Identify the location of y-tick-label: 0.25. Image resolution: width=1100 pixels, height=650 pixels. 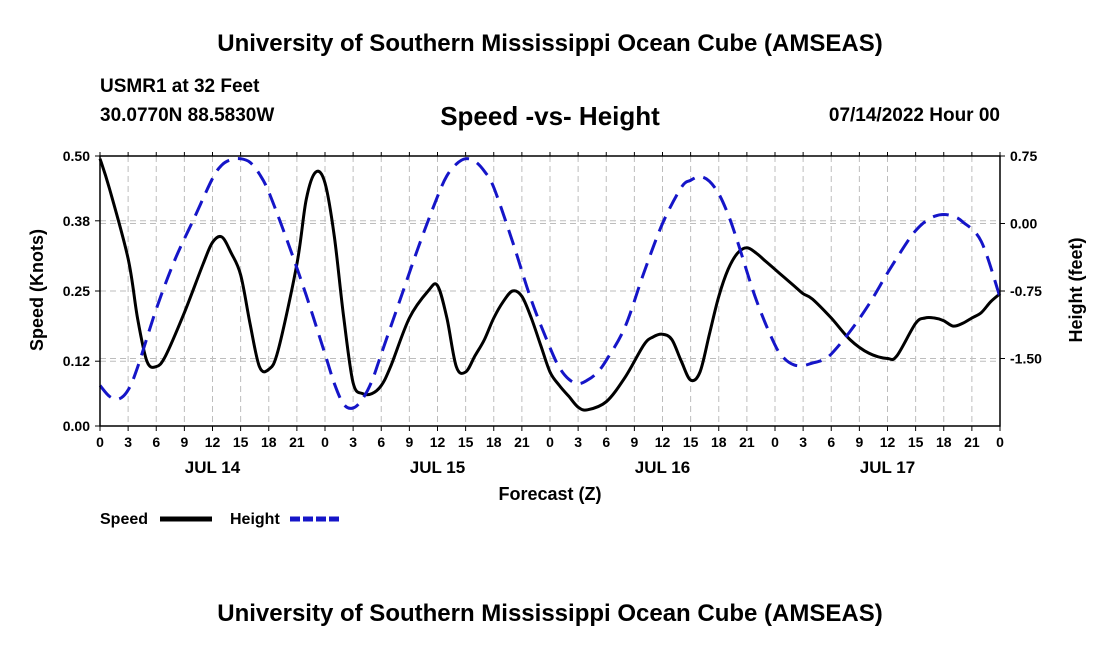
(76, 291).